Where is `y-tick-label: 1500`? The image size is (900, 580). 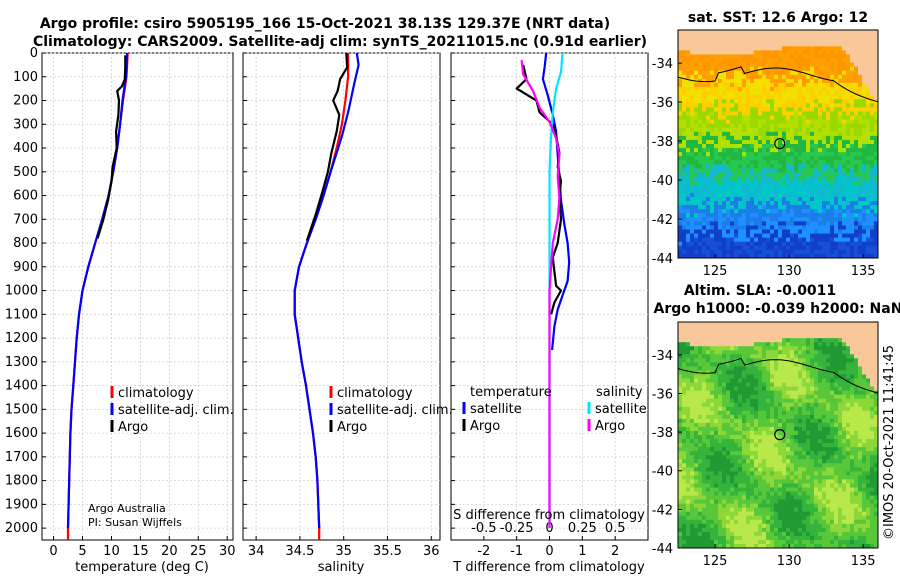
y-tick-label: 1500 is located at coordinates (21, 409).